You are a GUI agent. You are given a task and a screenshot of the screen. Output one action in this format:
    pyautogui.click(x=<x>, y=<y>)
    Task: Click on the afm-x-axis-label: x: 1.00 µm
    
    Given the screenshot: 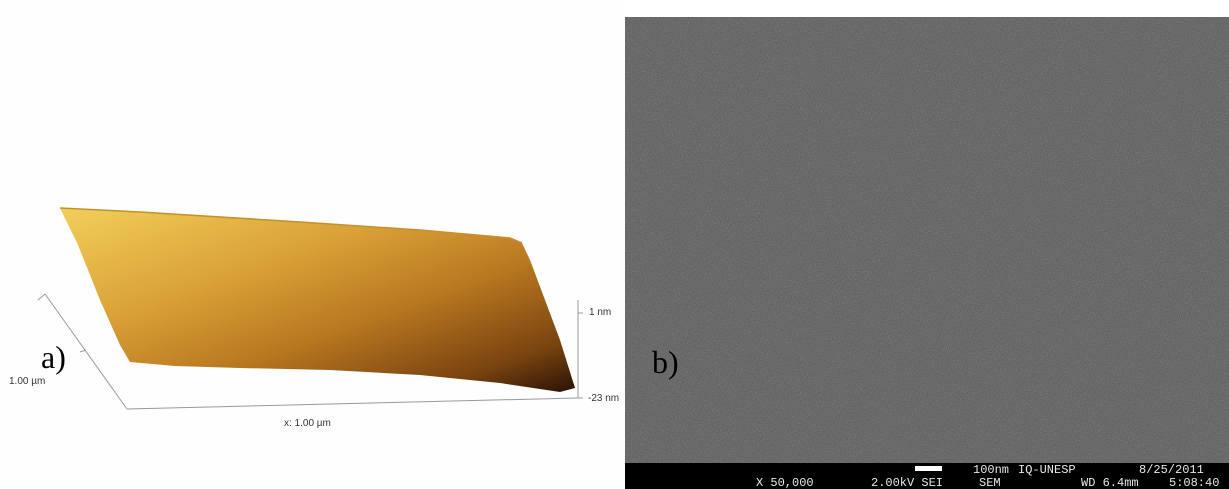 What is the action you would take?
    pyautogui.click(x=307, y=423)
    